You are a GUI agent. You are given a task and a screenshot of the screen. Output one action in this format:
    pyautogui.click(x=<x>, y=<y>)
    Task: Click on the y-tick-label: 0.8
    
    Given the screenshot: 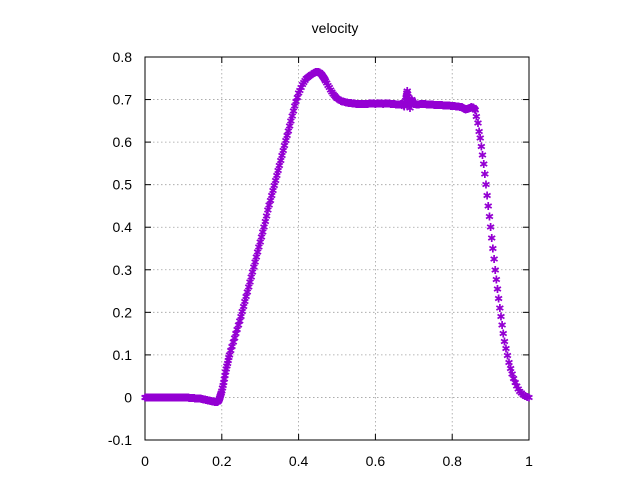 What is the action you would take?
    pyautogui.click(x=123, y=57)
    